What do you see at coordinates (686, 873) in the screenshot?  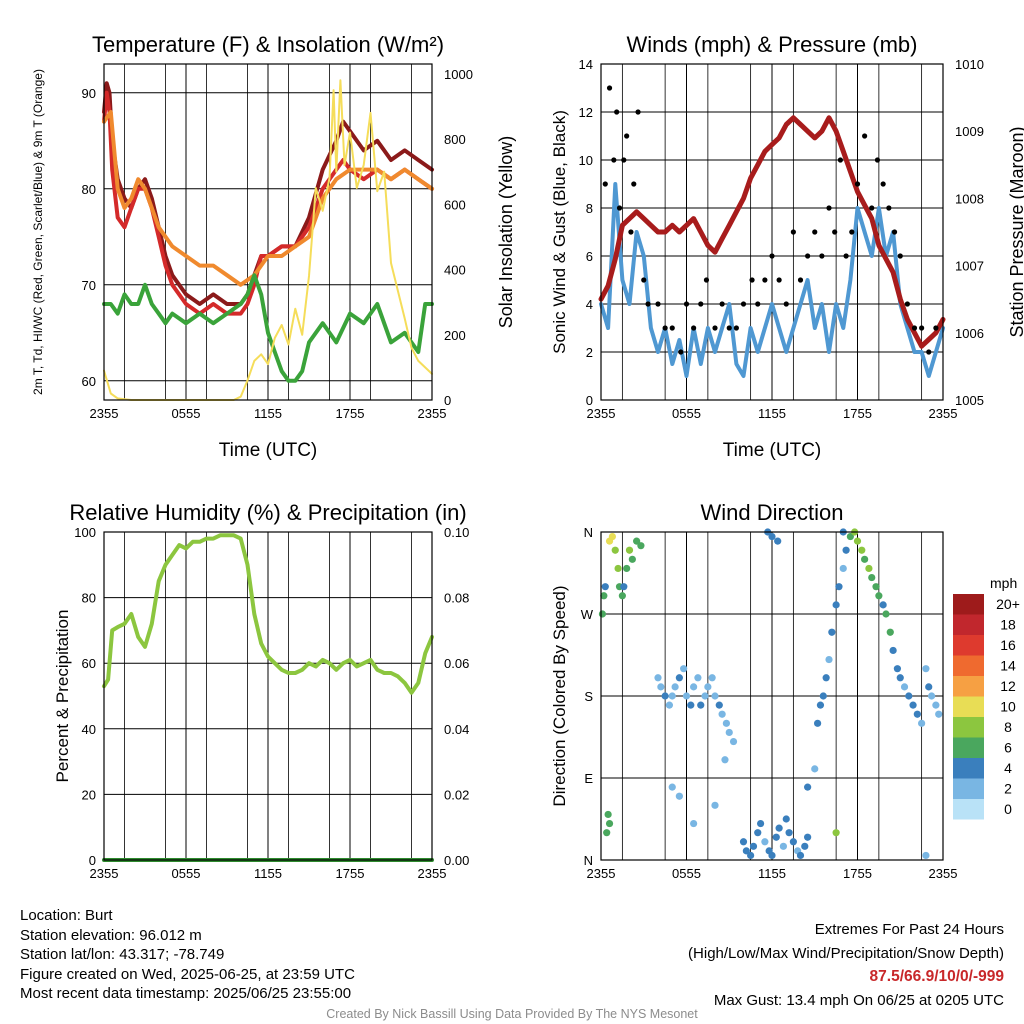 I see `x-tick-label: 0555` at bounding box center [686, 873].